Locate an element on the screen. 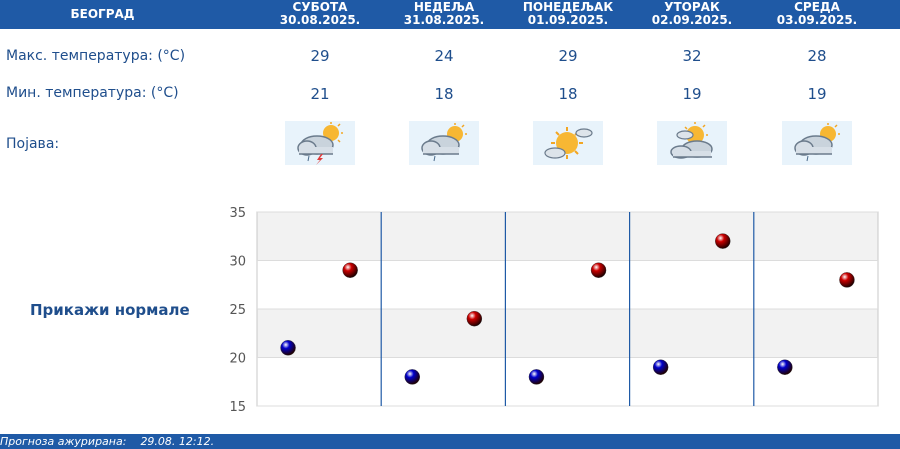  day-date: 31.08.2025. is located at coordinates (444, 20).